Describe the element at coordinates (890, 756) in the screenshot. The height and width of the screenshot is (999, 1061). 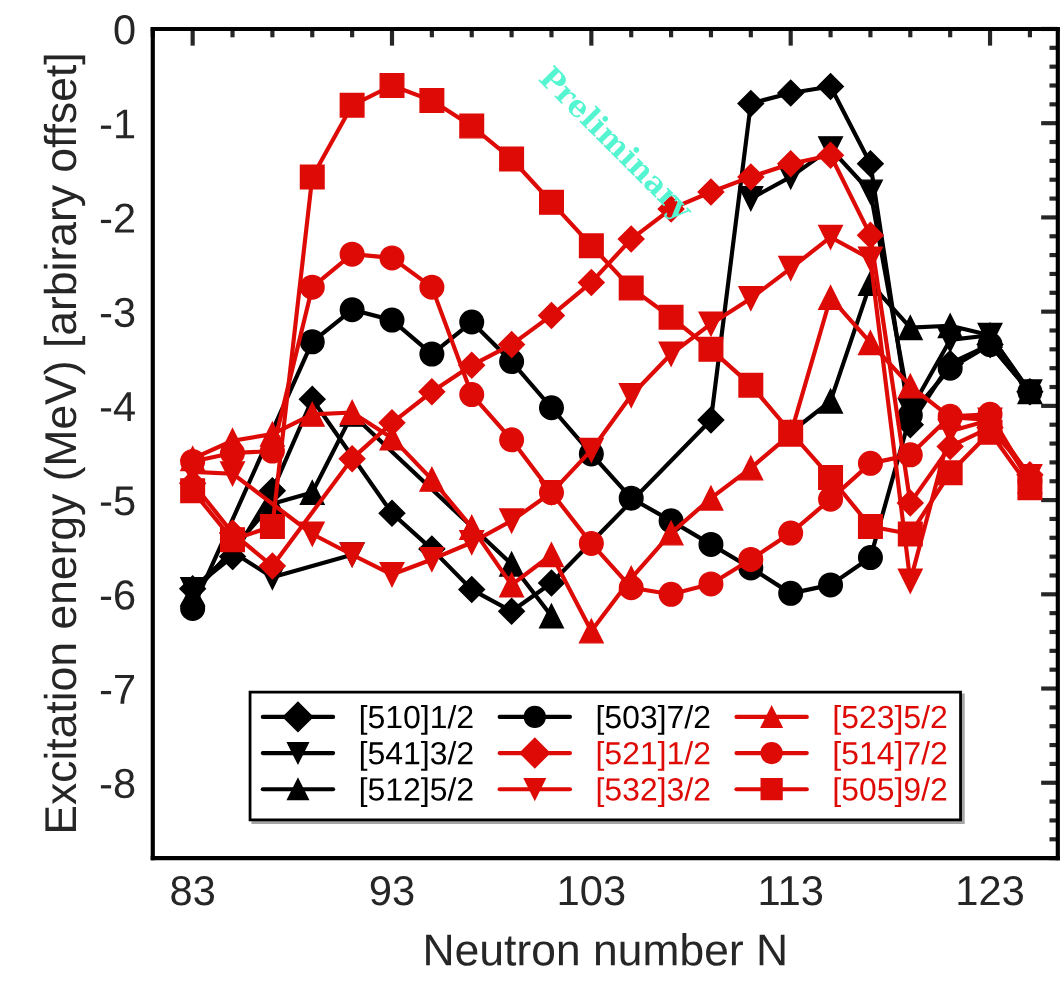
I see `legend-label: [514]7/2` at that location.